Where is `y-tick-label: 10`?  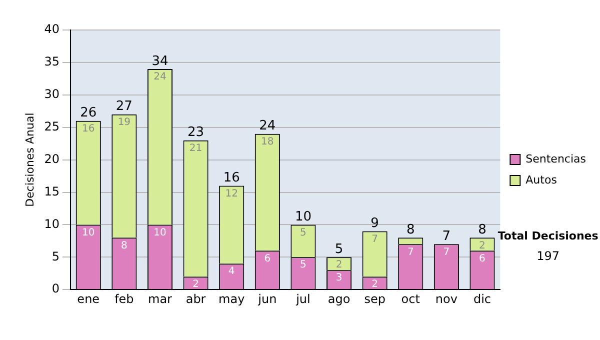 y-tick-label: 10 is located at coordinates (52, 223).